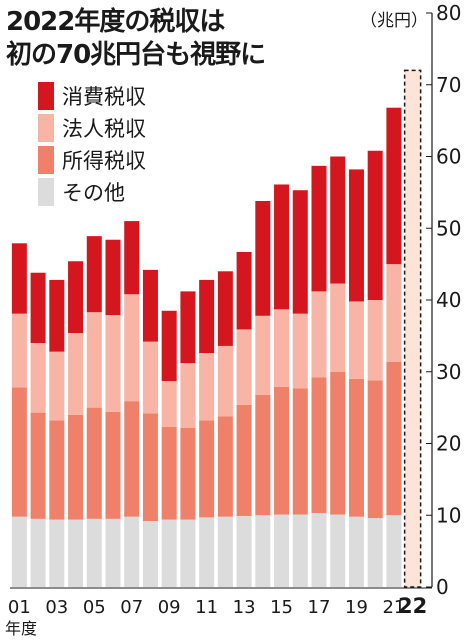 The width and height of the screenshot is (470, 640). What do you see at coordinates (412, 606) in the screenshot?
I see `x-tick-label: 22` at bounding box center [412, 606].